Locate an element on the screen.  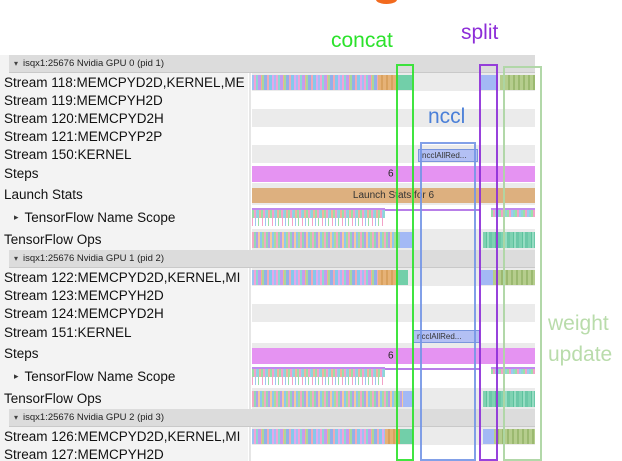
row-label-text: TensorFlow Ops is located at coordinates (53, 398).